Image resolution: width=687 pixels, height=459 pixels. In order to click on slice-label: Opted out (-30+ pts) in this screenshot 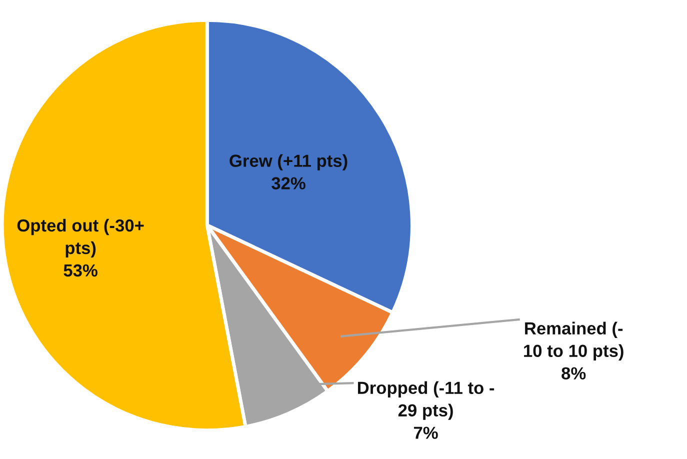, I will do `click(80, 238)`.